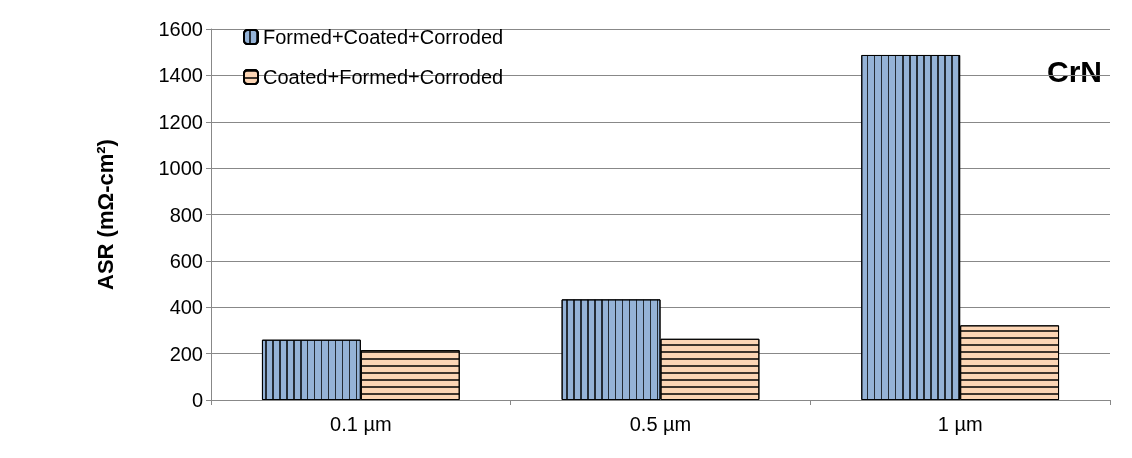 The height and width of the screenshot is (458, 1132). What do you see at coordinates (197, 400) in the screenshot?
I see `y-tick-label: 0` at bounding box center [197, 400].